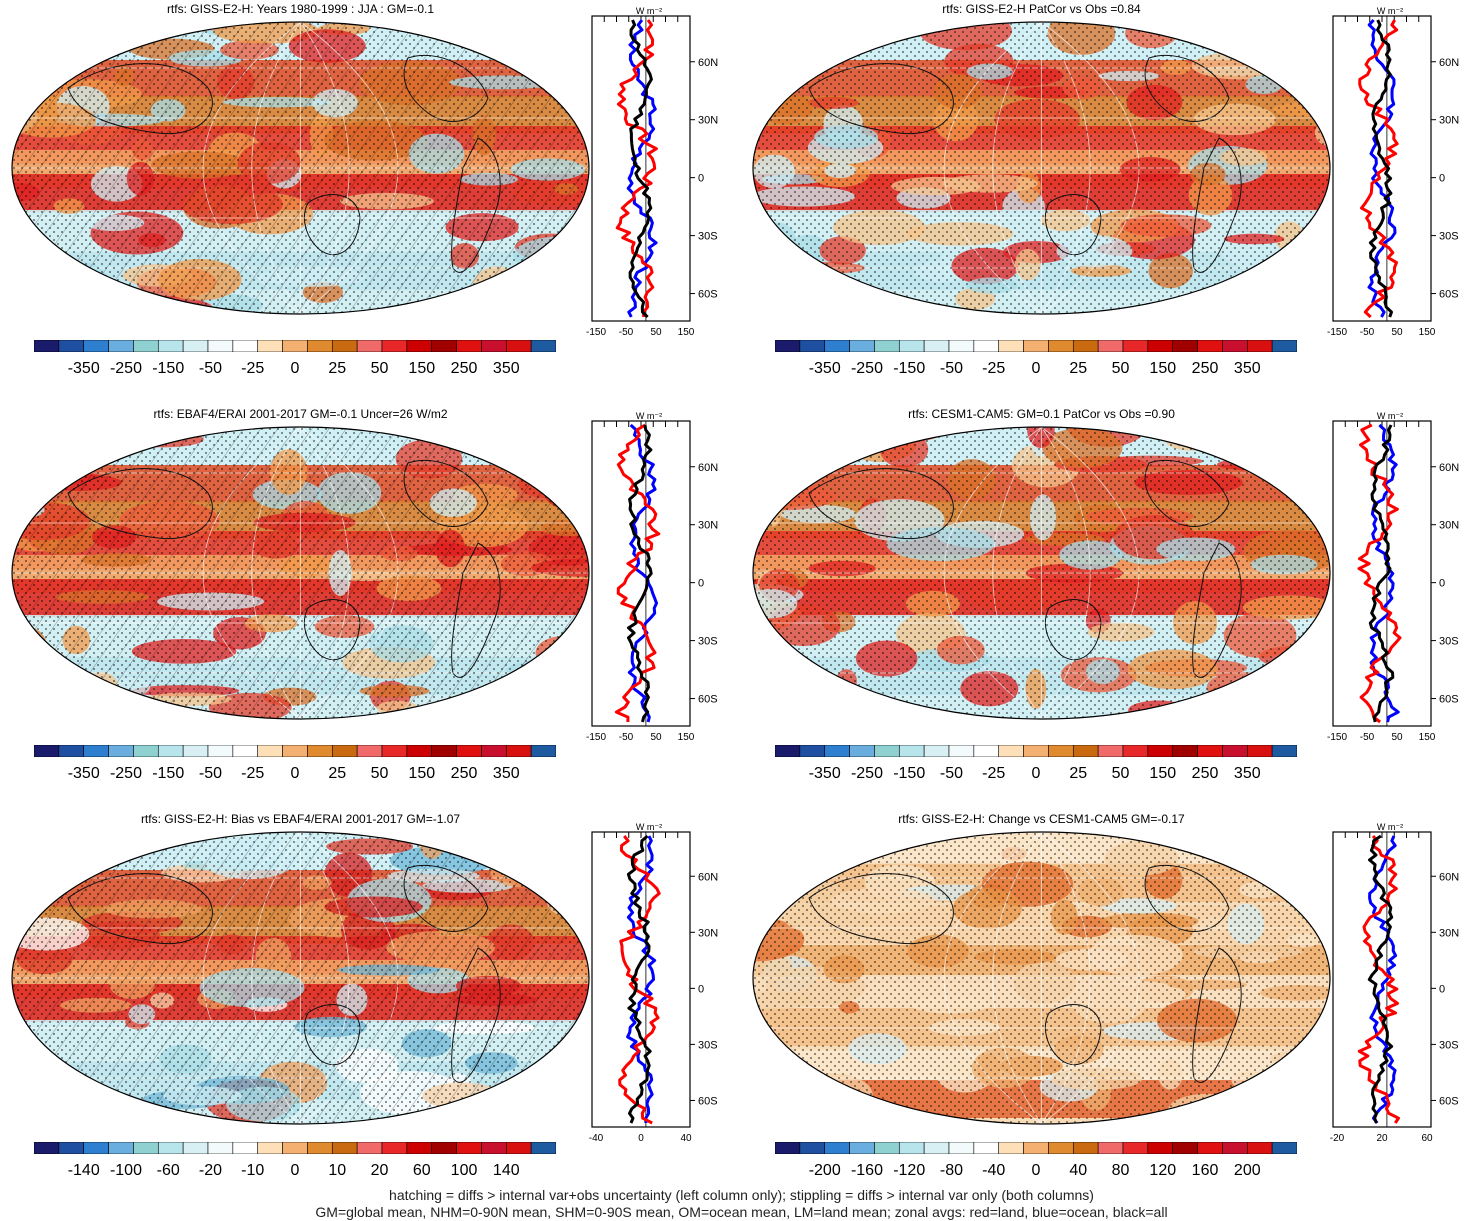  Describe the element at coordinates (1449, 933) in the screenshot. I see `latitude-label: 30N` at that location.